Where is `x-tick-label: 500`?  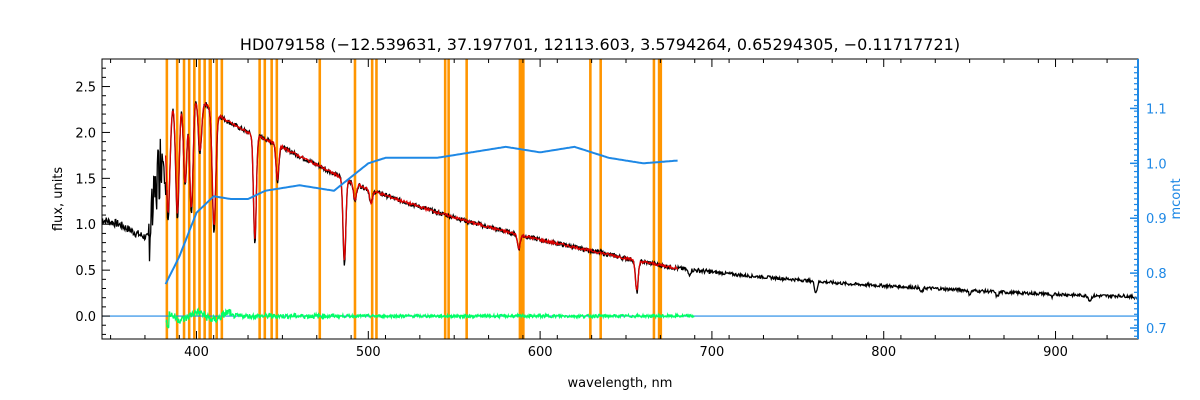
x-tick-label: 500 is located at coordinates (368, 352).